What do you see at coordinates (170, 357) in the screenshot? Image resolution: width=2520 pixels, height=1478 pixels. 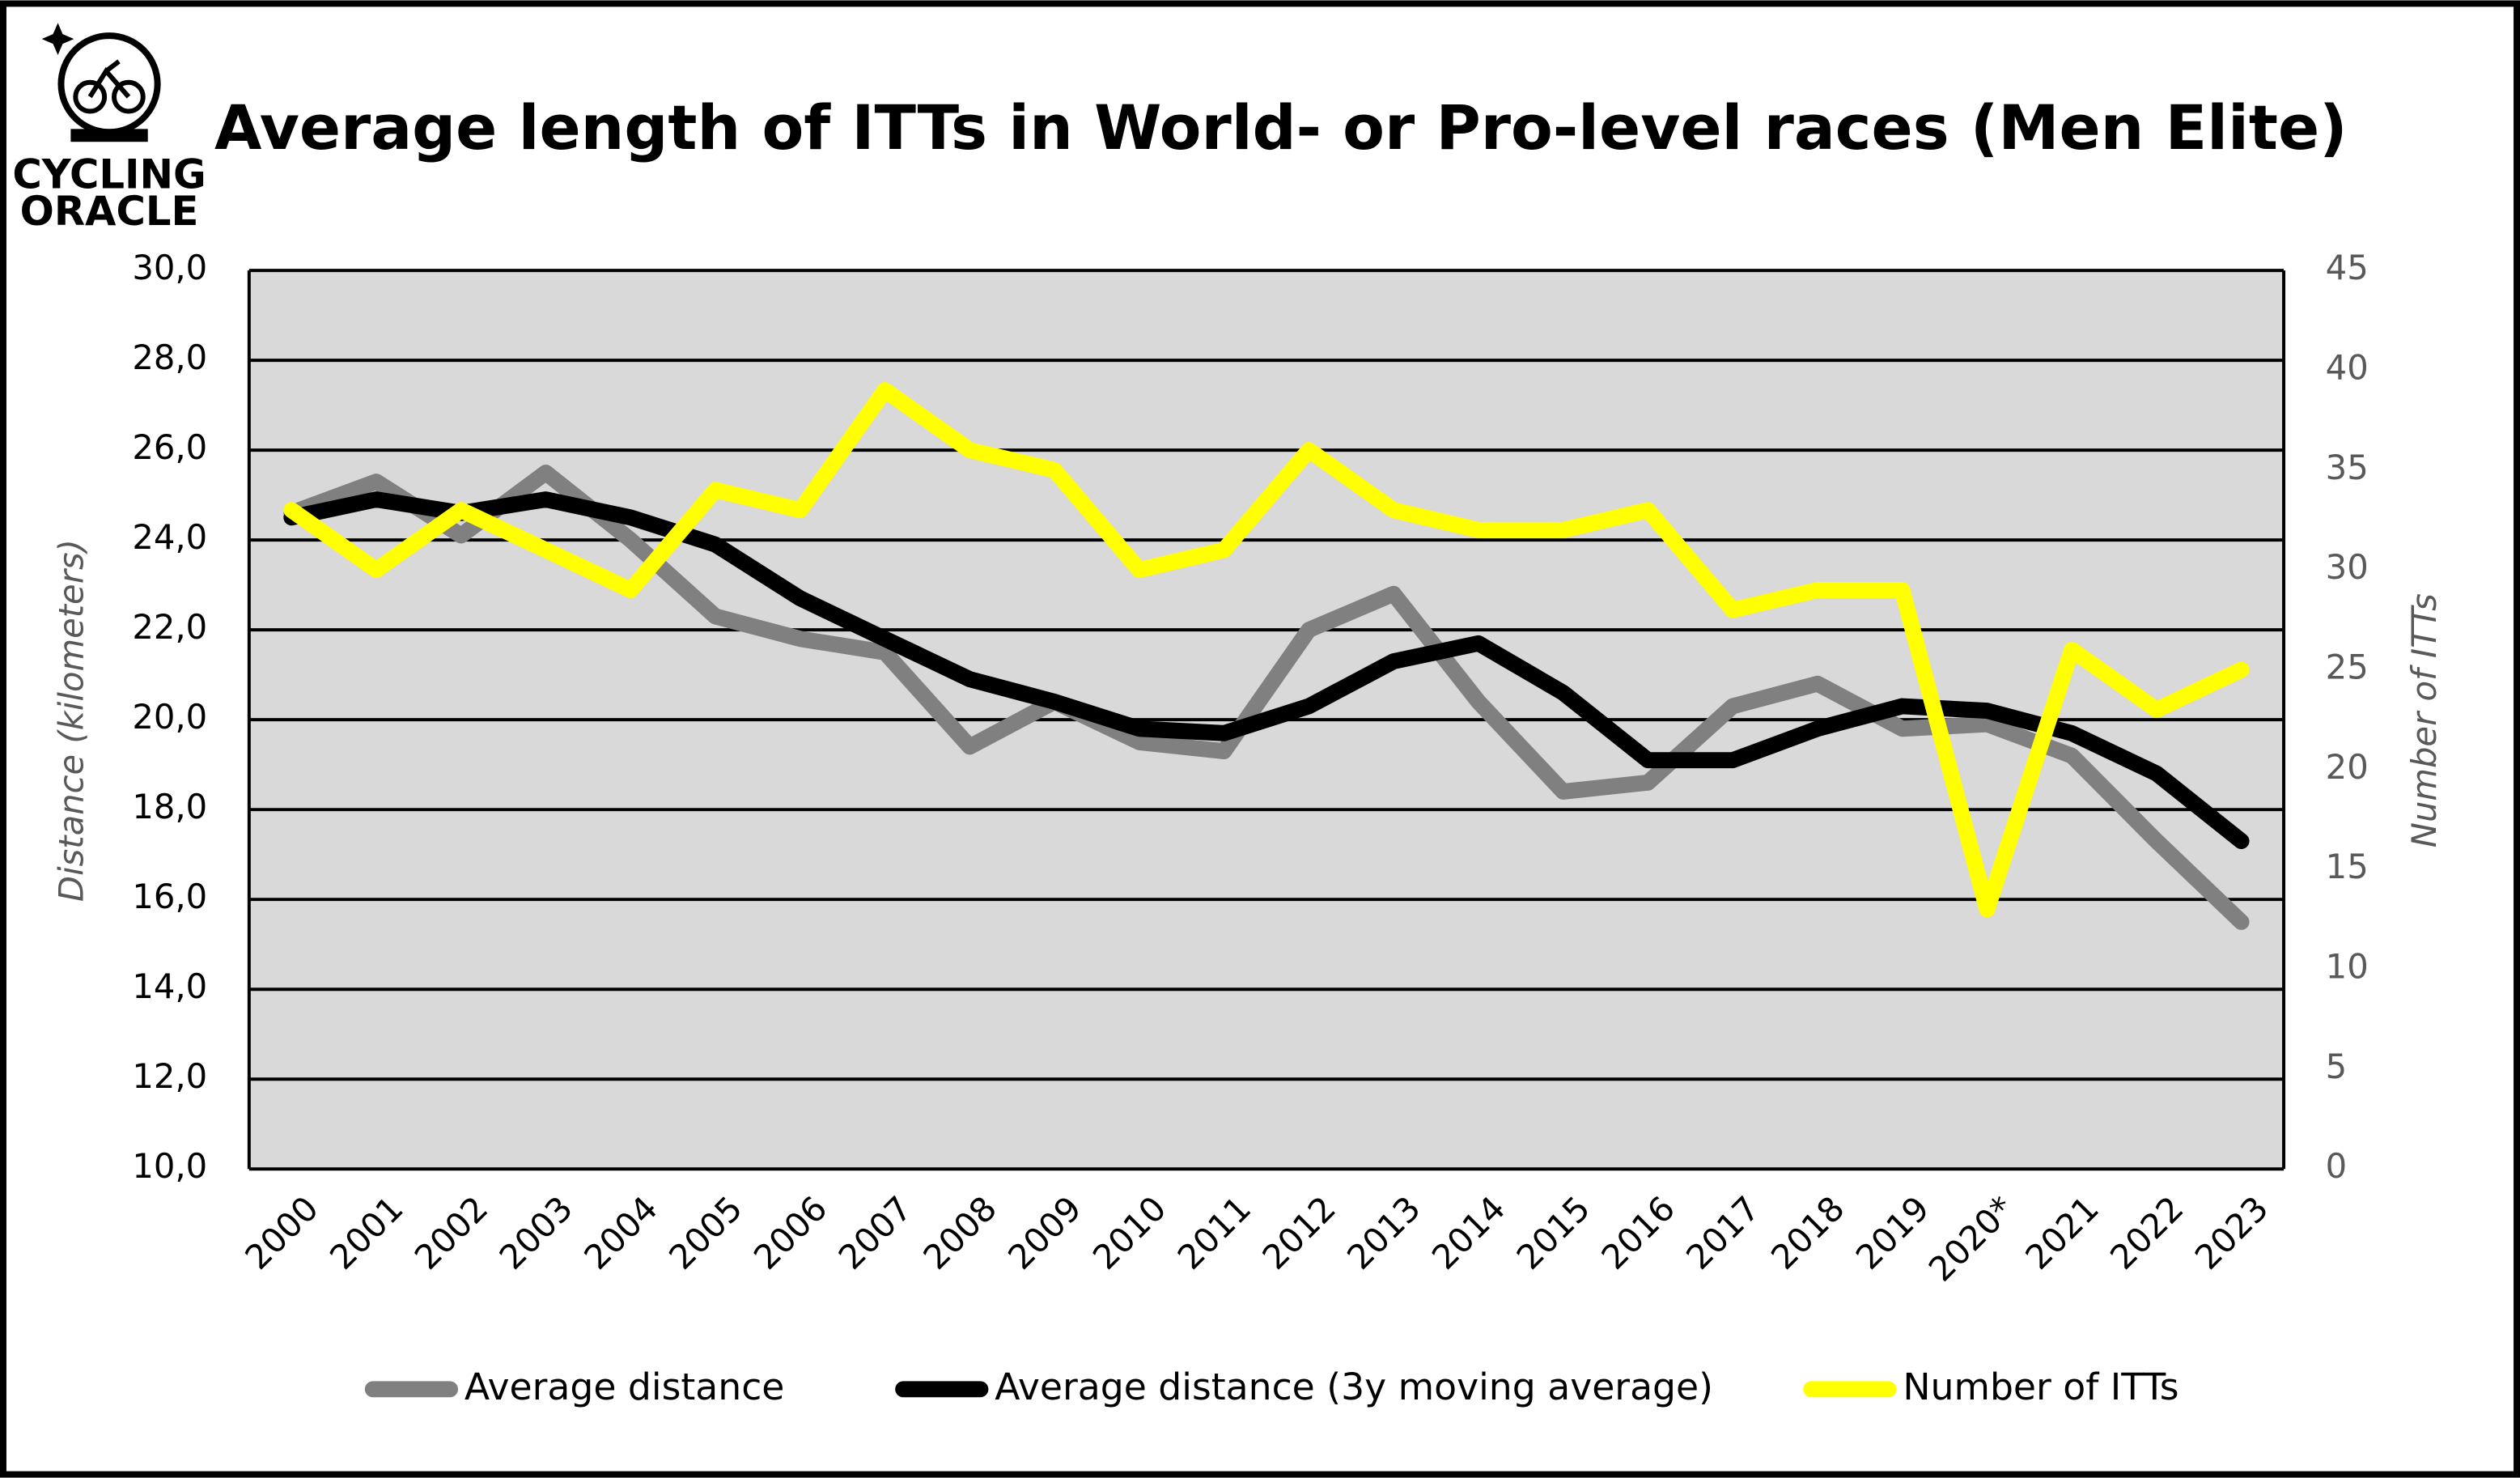 I see `y-tick-label: 28,0` at bounding box center [170, 357].